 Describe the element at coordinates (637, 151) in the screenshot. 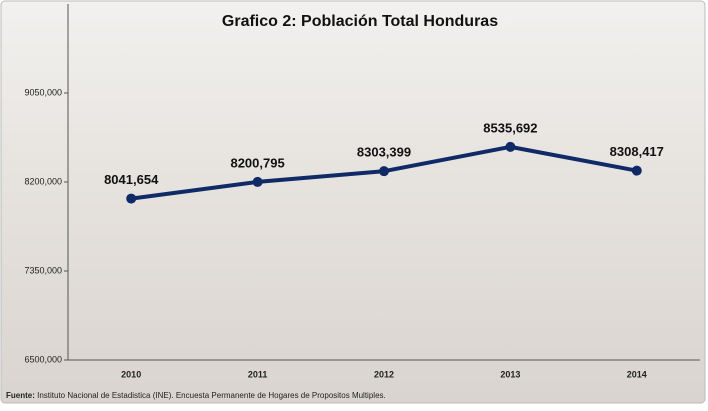

I see `data-label: 8308,417` at that location.